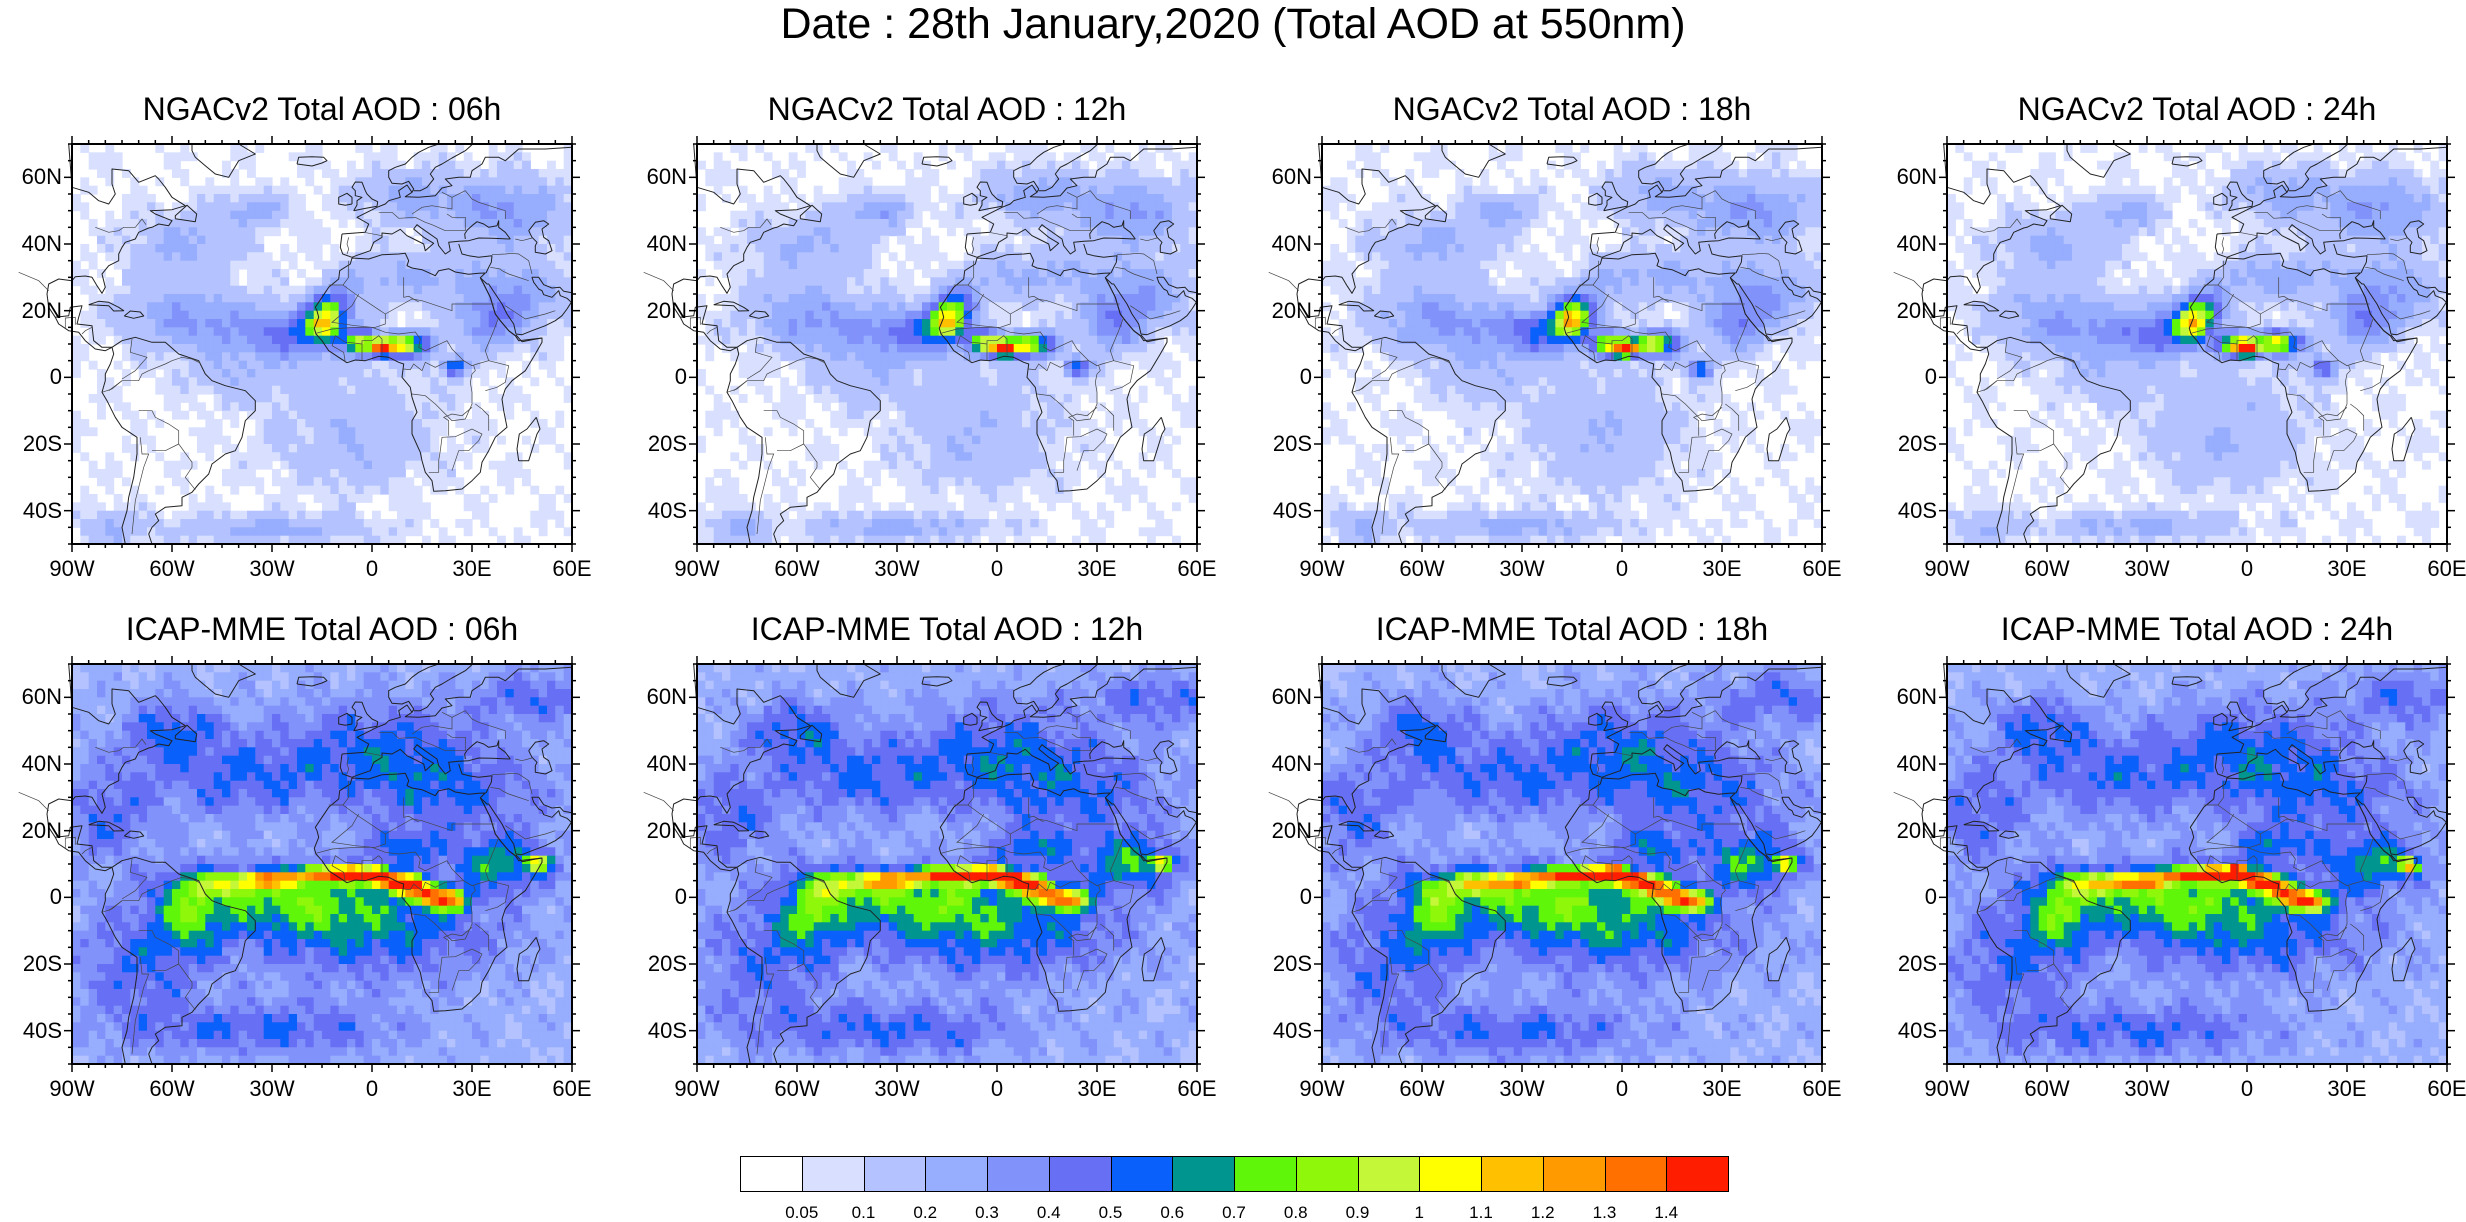 This screenshot has width=2466, height=1222. I want to click on aod-field, so click(2197, 344).